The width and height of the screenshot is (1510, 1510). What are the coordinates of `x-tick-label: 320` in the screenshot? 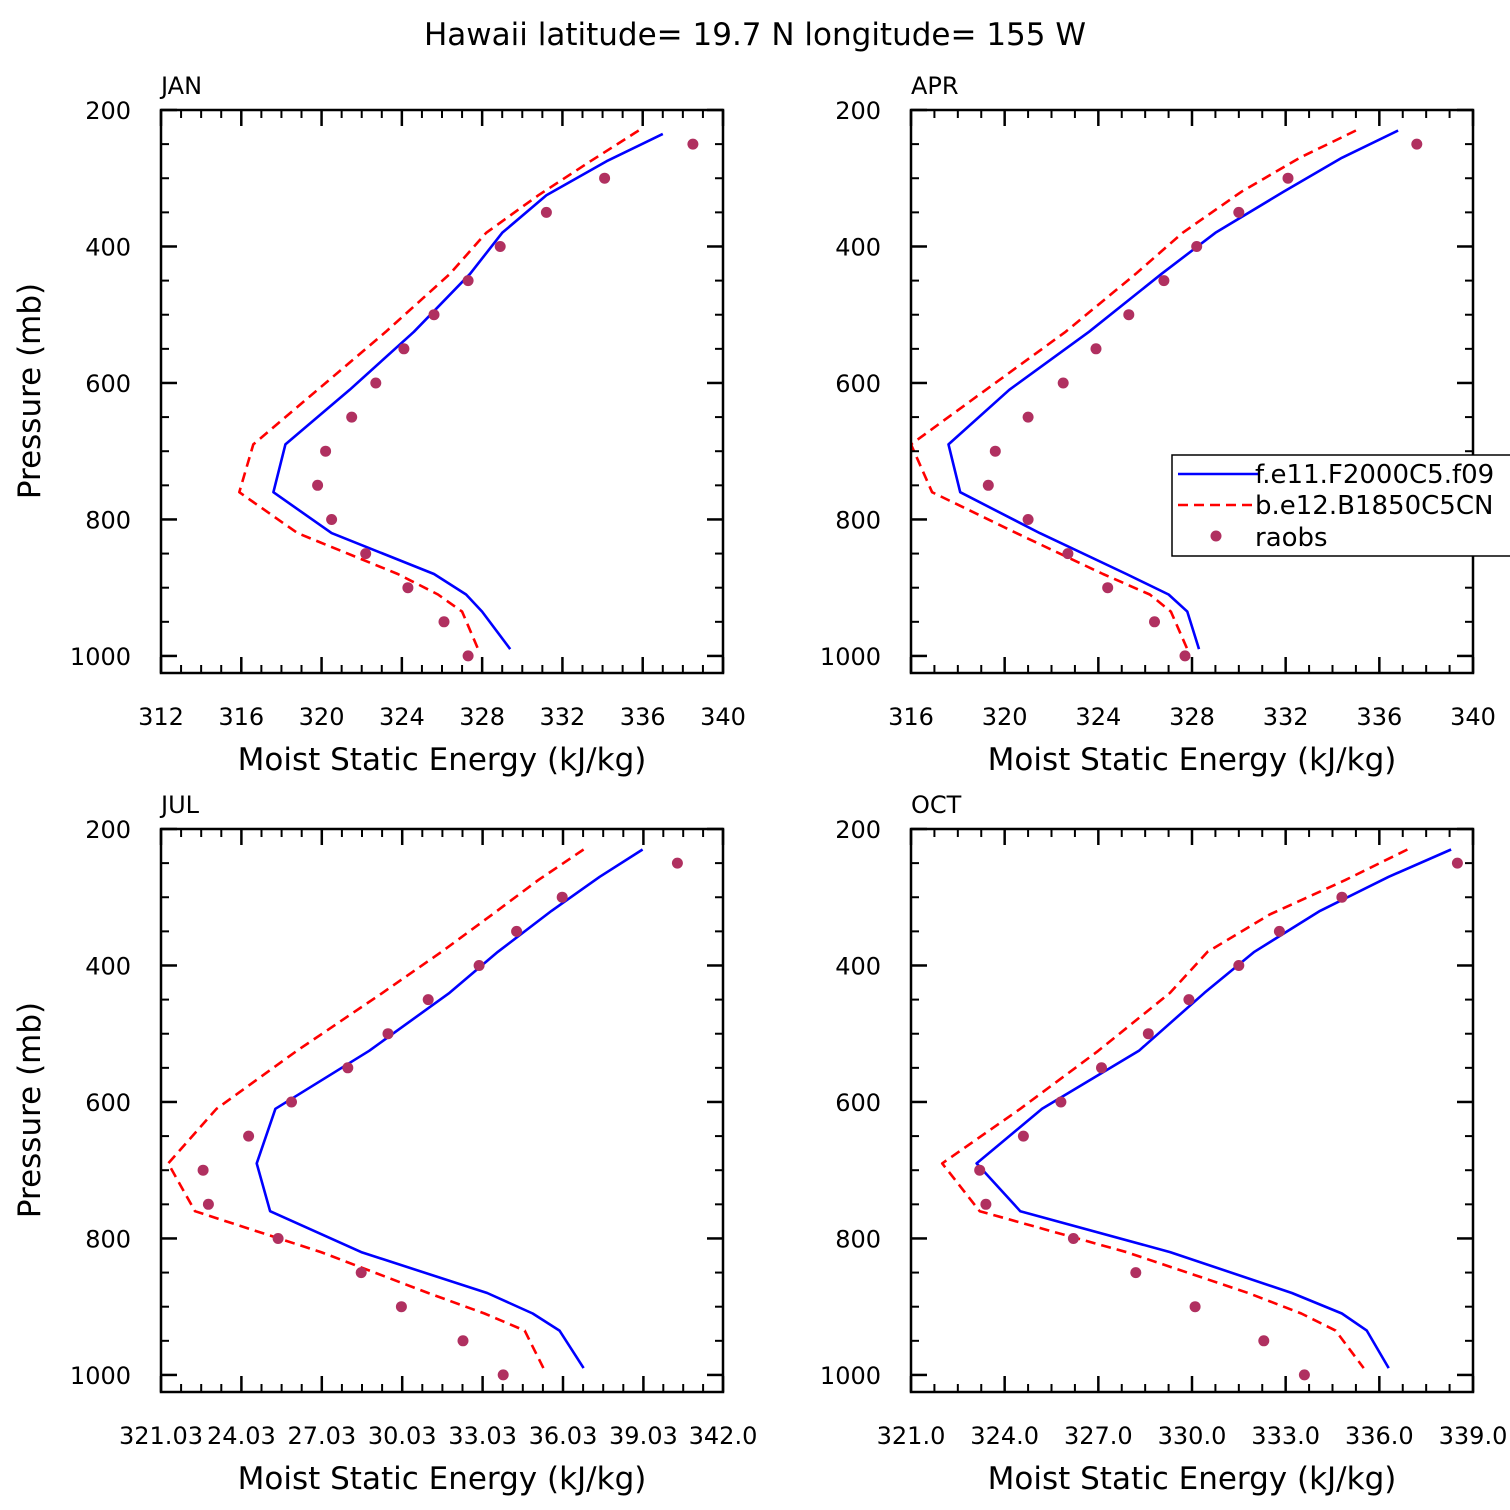 It's located at (322, 717).